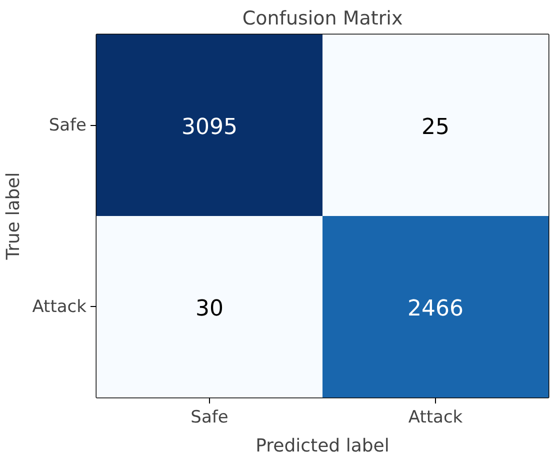  I want to click on y-axis-title: True label, so click(13, 216).